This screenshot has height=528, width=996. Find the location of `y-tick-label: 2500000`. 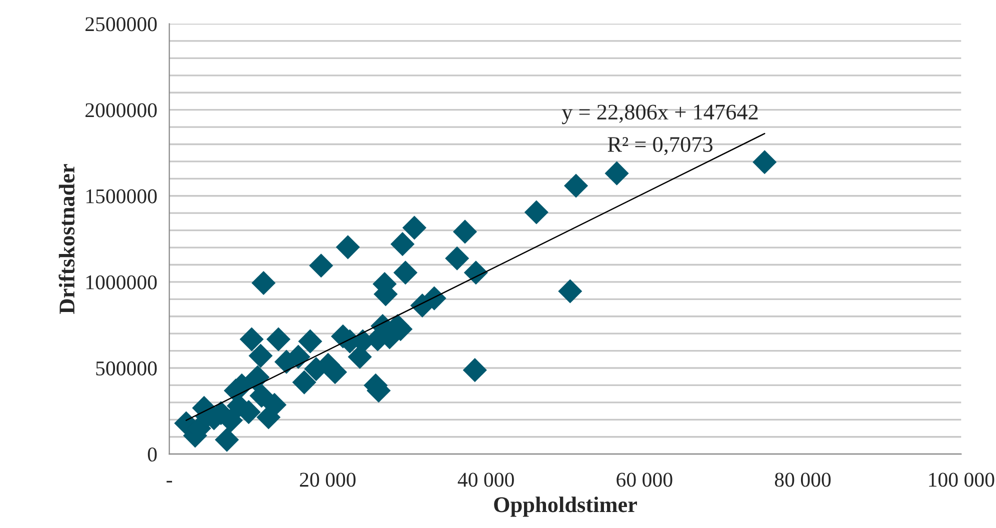

y-tick-label: 2500000 is located at coordinates (121, 24).